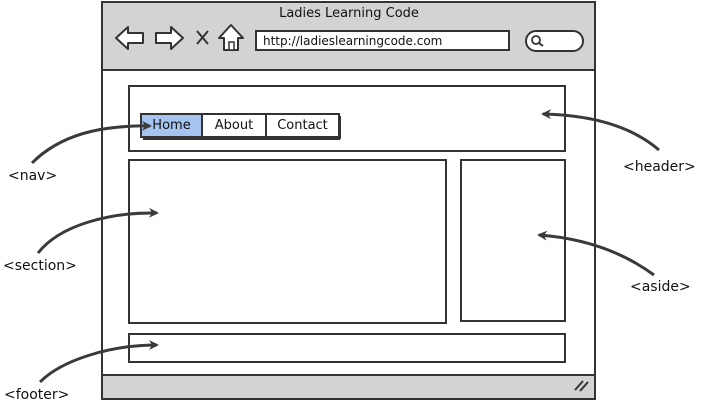 The width and height of the screenshot is (703, 411). What do you see at coordinates (347, 118) in the screenshot?
I see `header-box` at bounding box center [347, 118].